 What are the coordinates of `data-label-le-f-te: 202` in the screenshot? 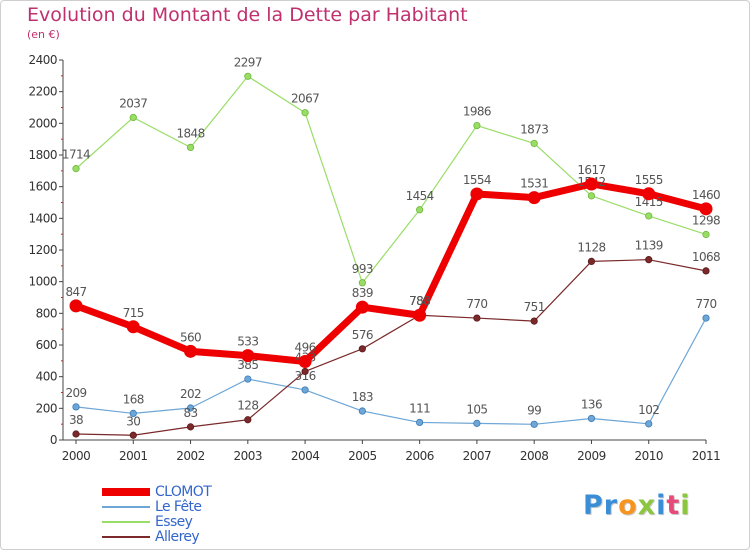 It's located at (190, 394).